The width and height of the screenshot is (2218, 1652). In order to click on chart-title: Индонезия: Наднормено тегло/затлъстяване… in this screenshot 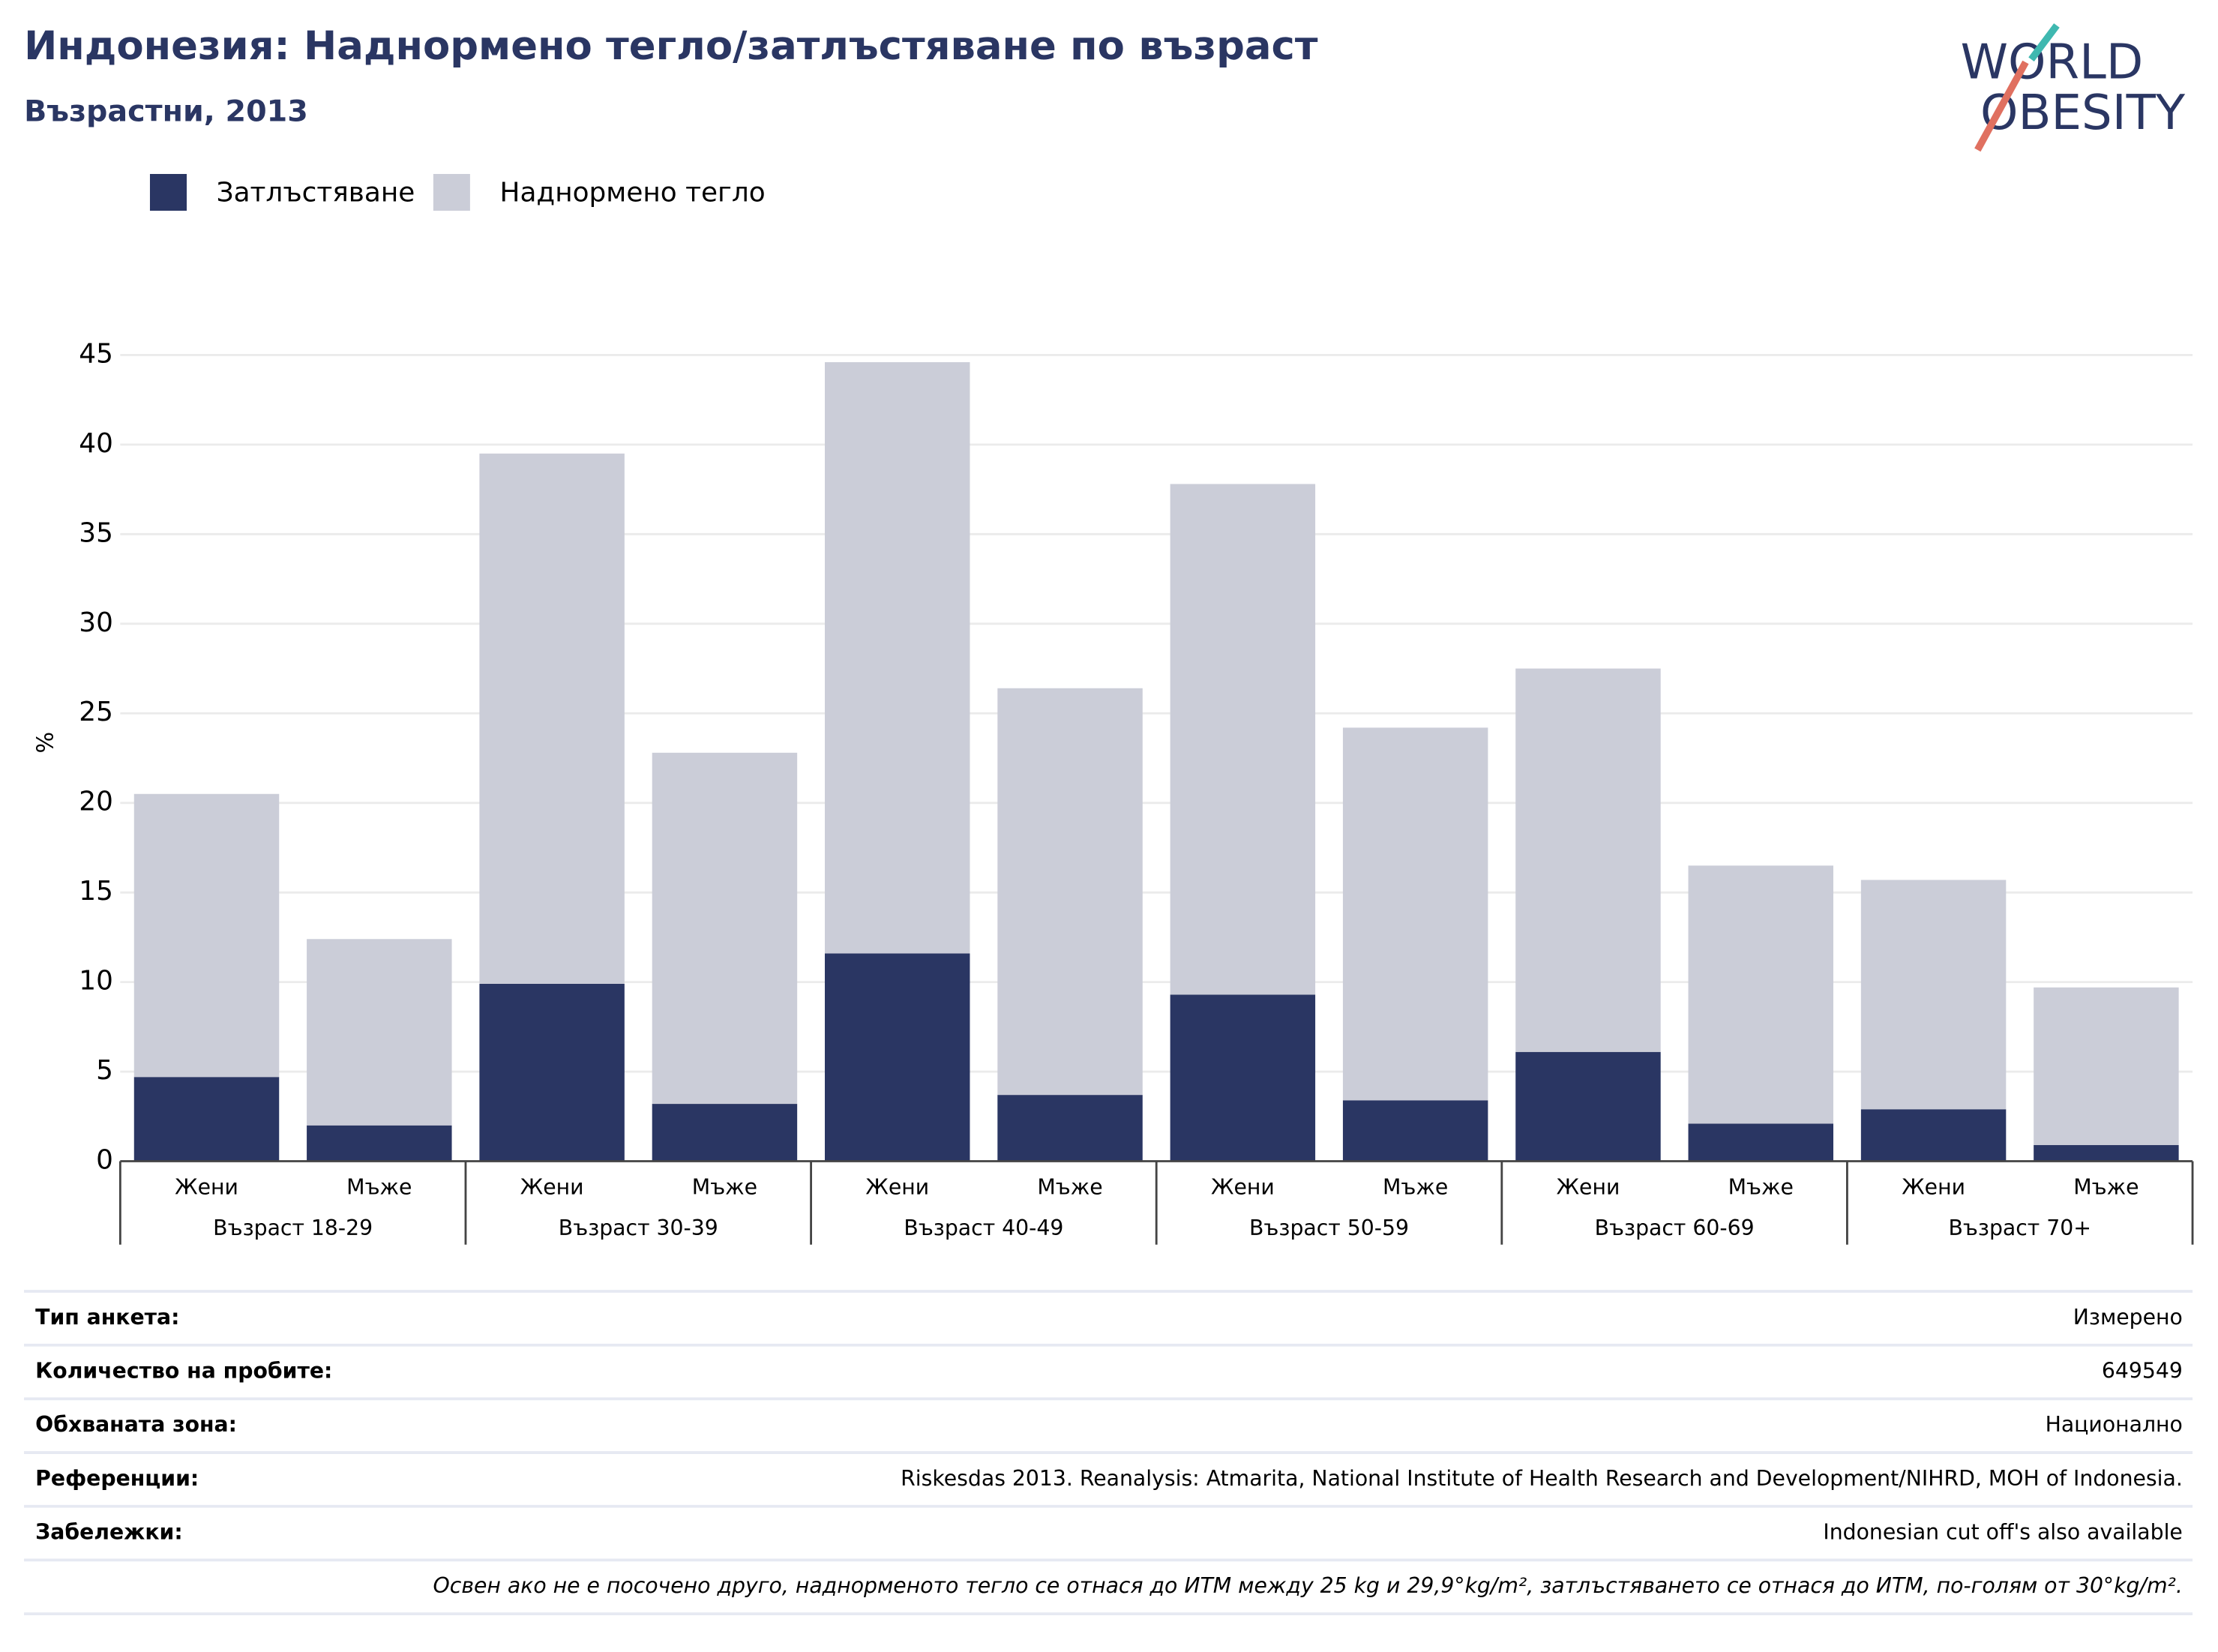, I will do `click(671, 46)`.